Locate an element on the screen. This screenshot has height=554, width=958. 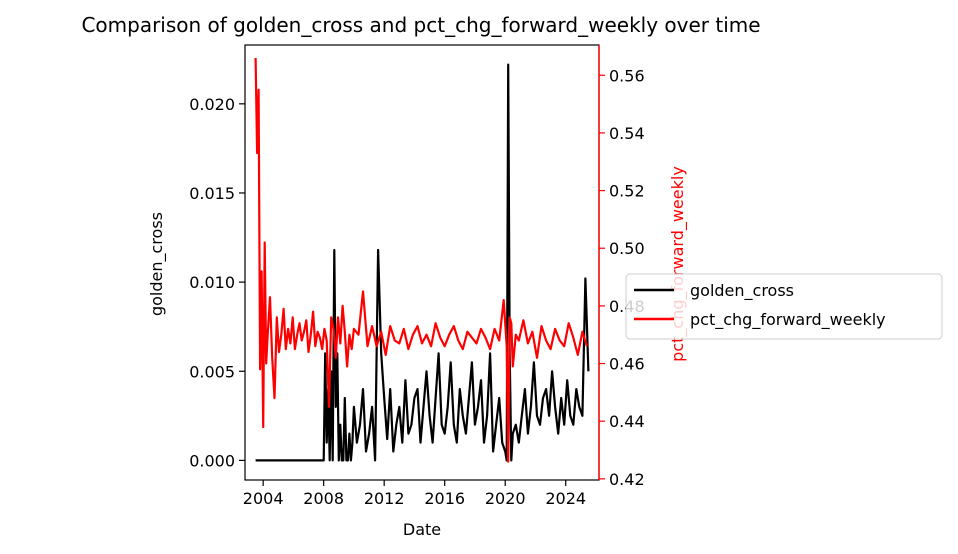
y-left-axis-ticks: 0.000 0.005 0.010 0.015 0.020 is located at coordinates (217, 282).